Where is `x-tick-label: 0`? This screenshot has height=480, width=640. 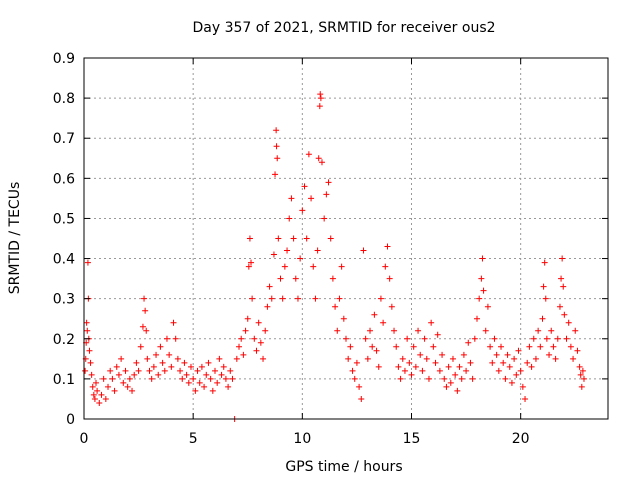
x-tick-label: 0 is located at coordinates (84, 439).